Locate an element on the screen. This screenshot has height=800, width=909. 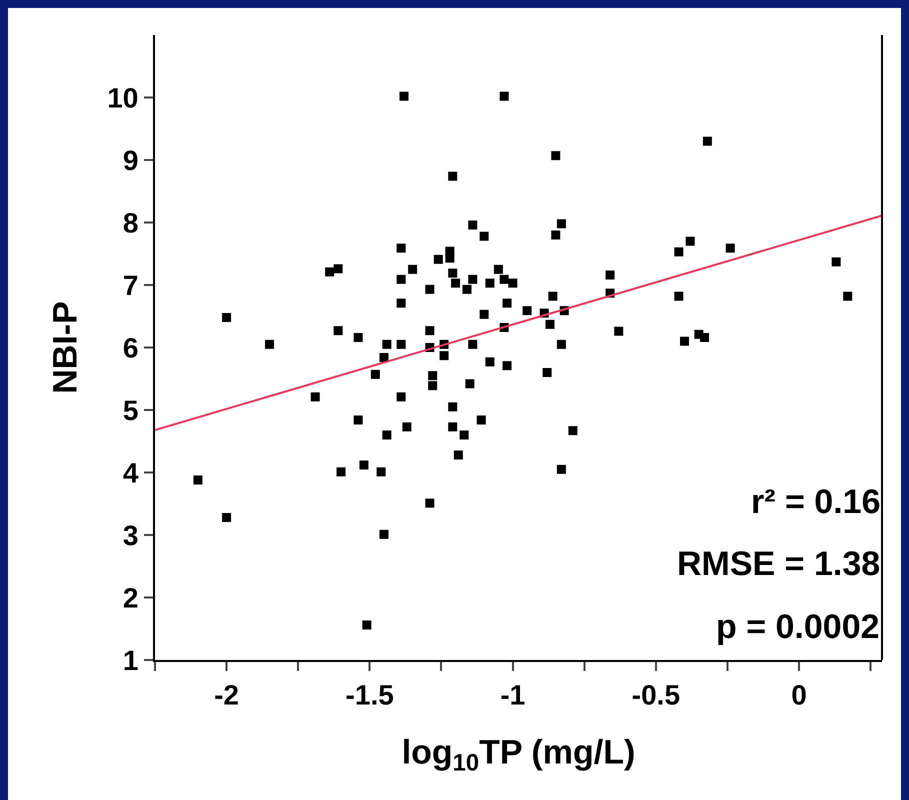
y-tick-label: 6 is located at coordinates (130, 348).